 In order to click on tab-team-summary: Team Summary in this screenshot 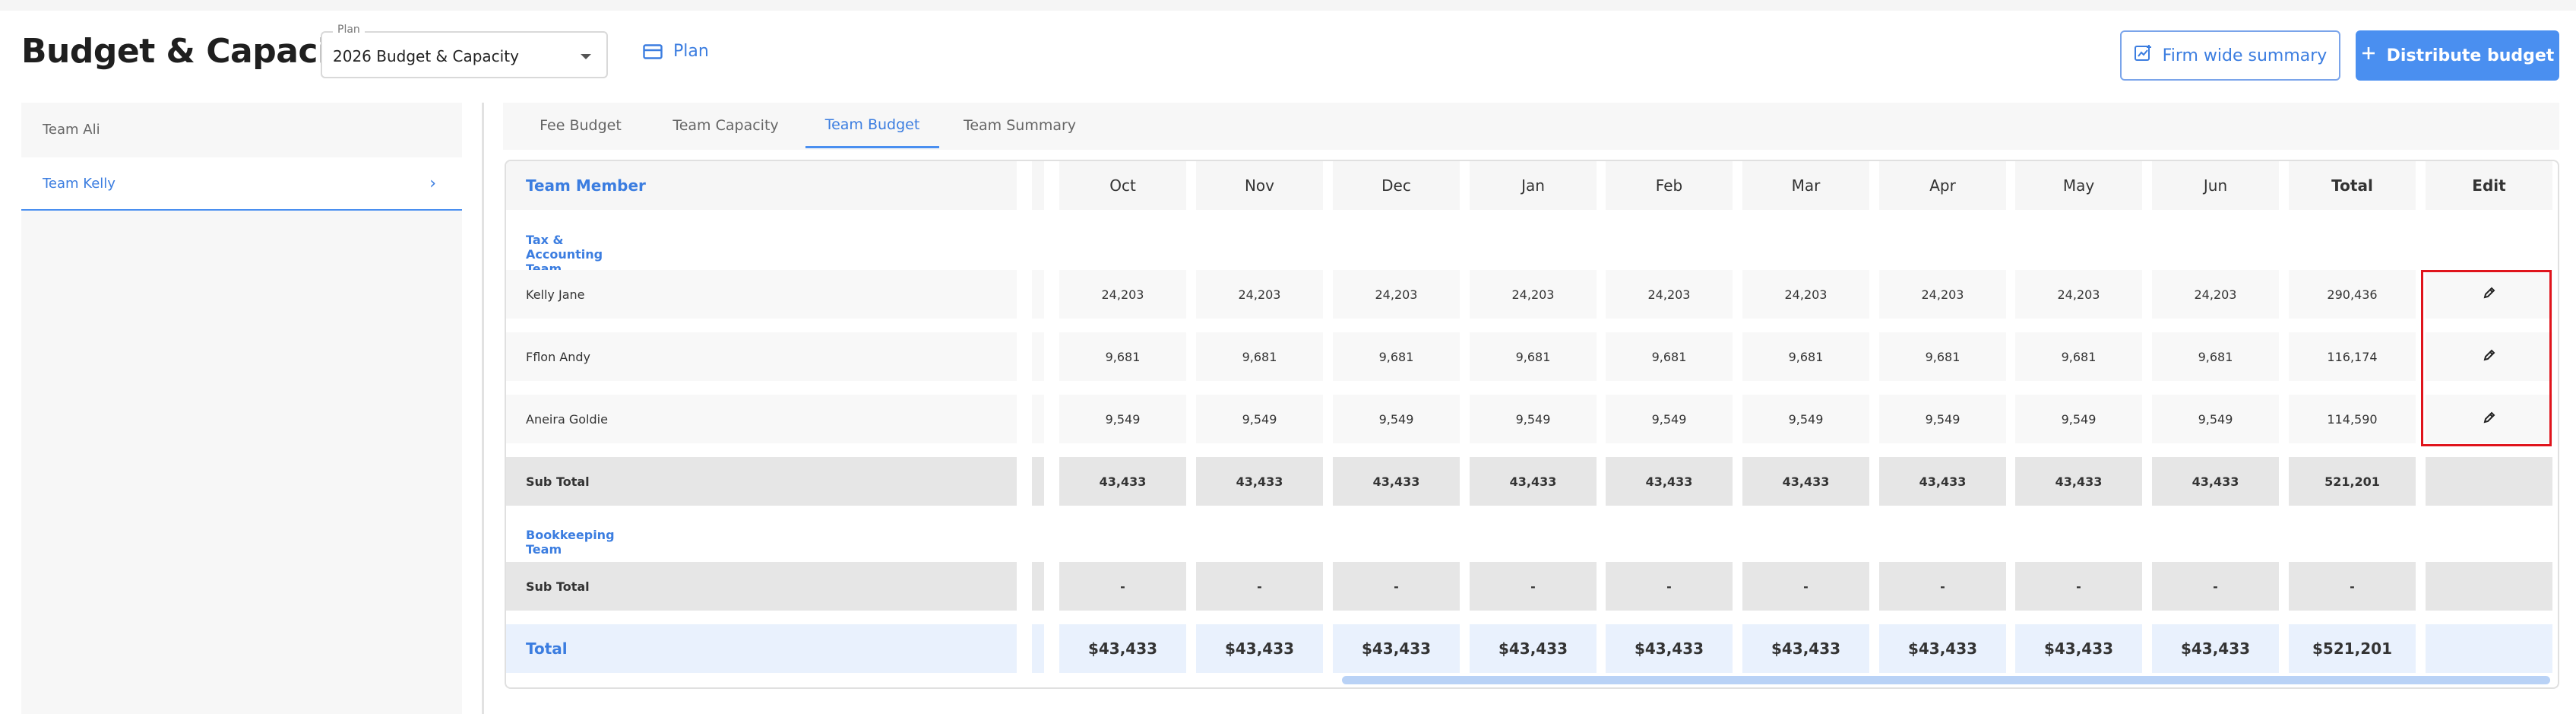, I will do `click(1020, 125)`.